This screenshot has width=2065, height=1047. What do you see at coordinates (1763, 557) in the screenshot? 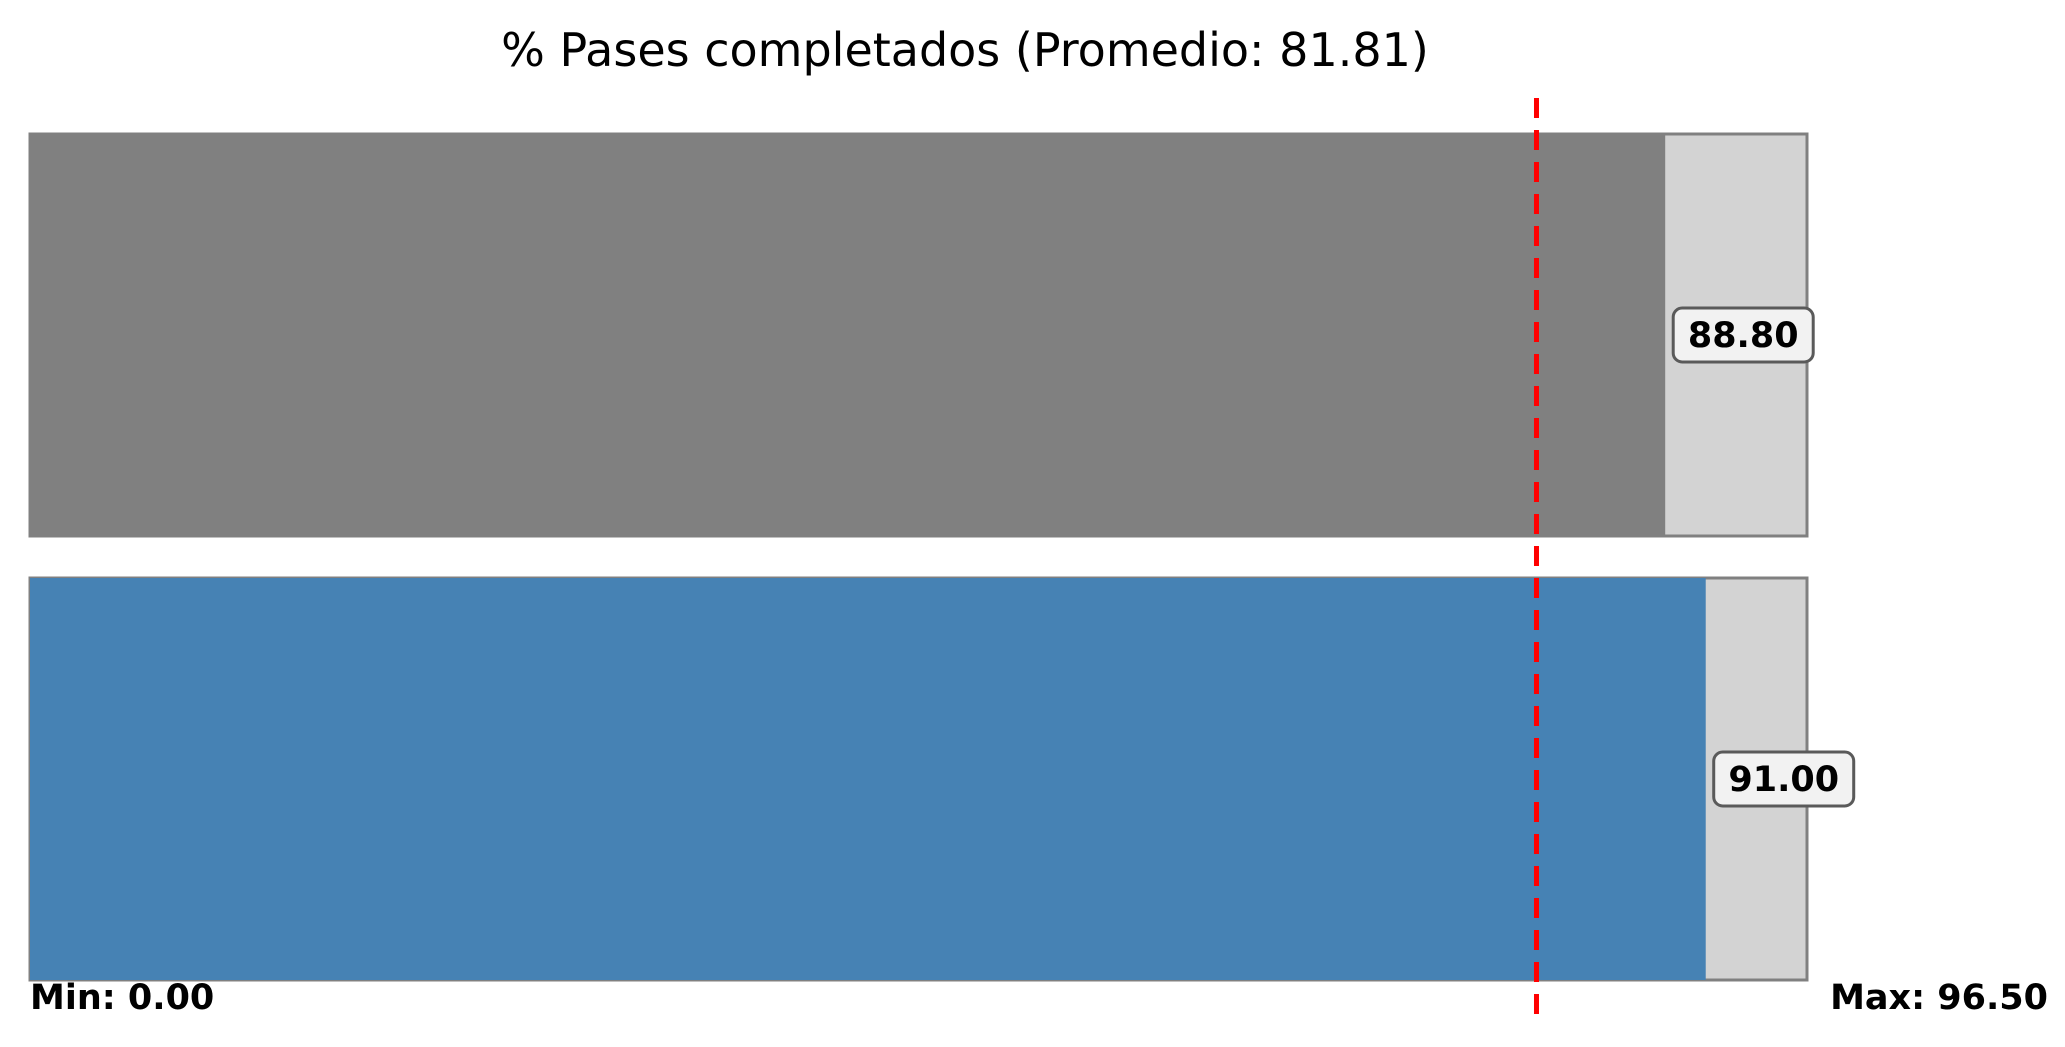
I see `value-labels-layer: 88.80 91.00` at bounding box center [1763, 557].